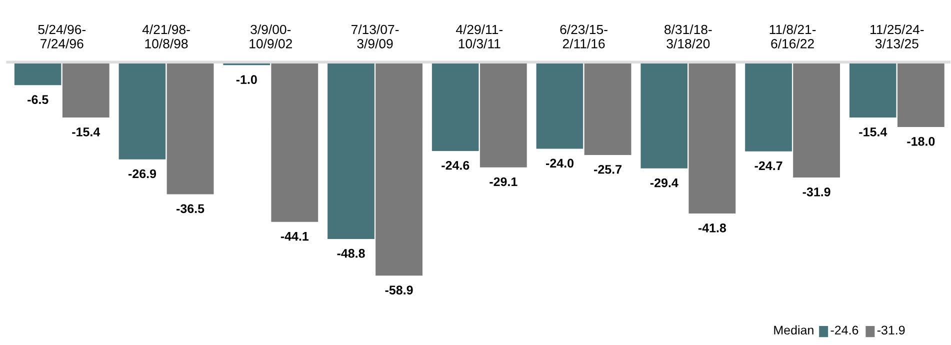 This screenshot has width=951, height=345. I want to click on data-label: -44.1, so click(294, 236).